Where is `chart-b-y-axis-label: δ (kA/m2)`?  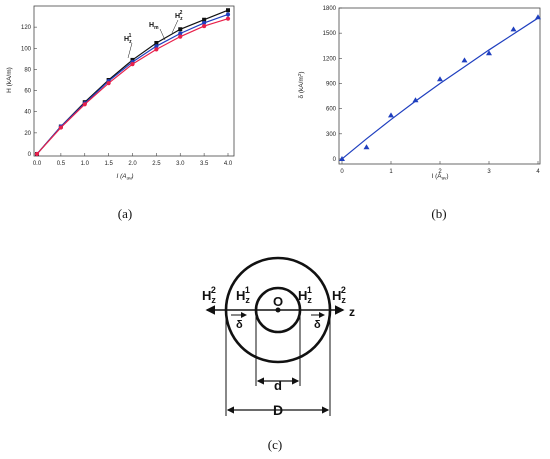 chart-b-y-axis-label: δ (kA/m2) is located at coordinates (301, 84).